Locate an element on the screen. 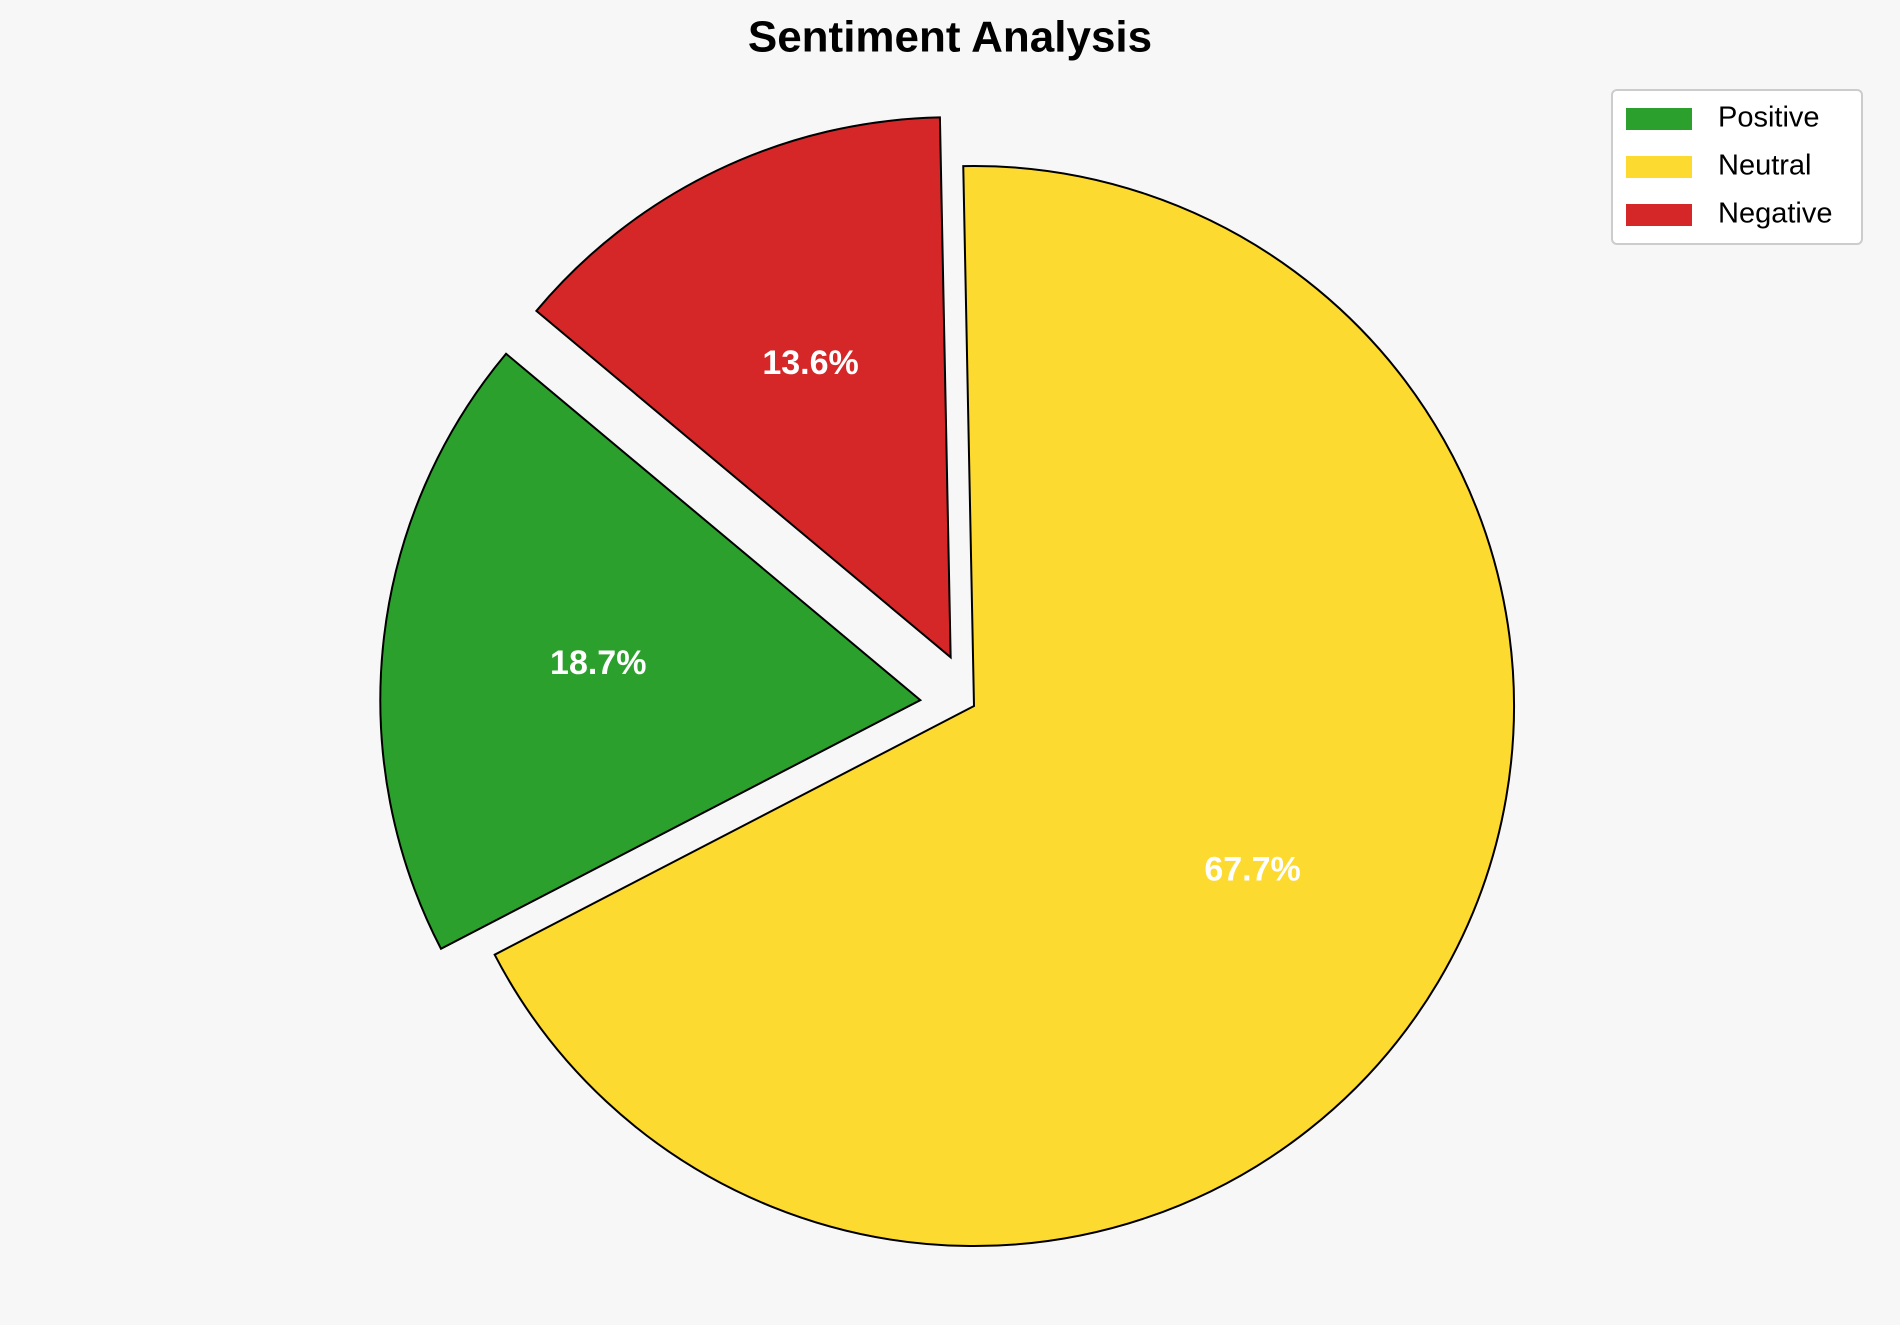  chart-title: Sentiment Analysis is located at coordinates (950, 37).